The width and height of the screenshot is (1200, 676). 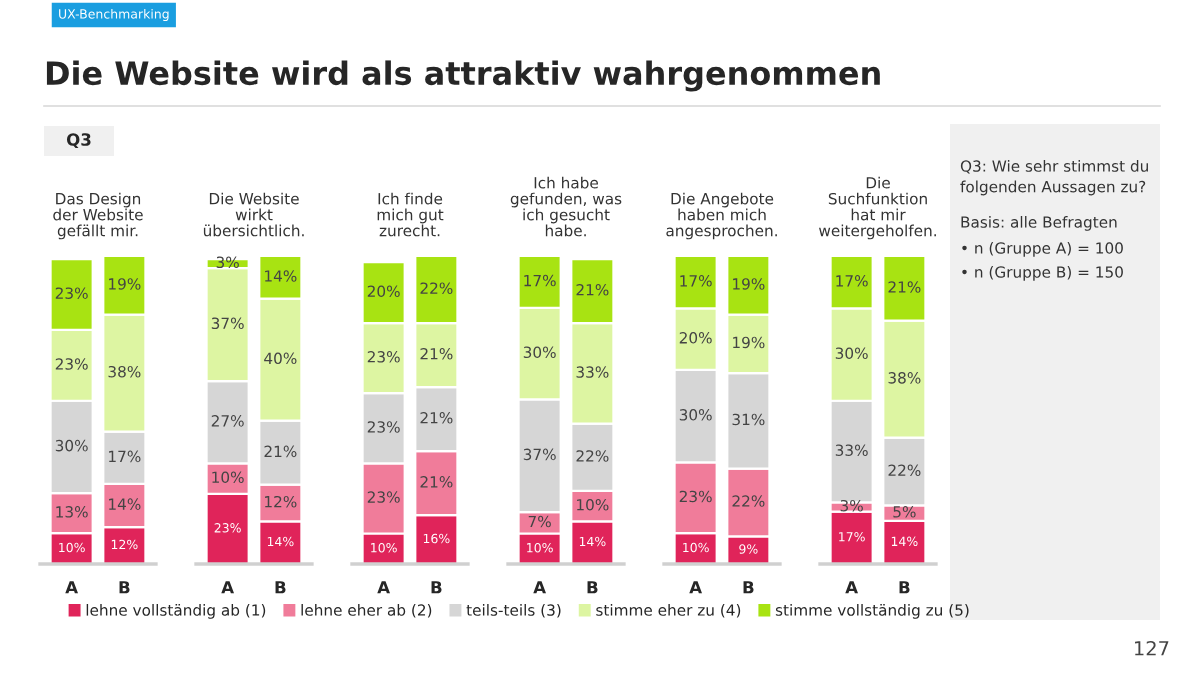 What do you see at coordinates (463, 76) in the screenshot?
I see `text: Die Website wird als attraktiv wahrgenommen` at bounding box center [463, 76].